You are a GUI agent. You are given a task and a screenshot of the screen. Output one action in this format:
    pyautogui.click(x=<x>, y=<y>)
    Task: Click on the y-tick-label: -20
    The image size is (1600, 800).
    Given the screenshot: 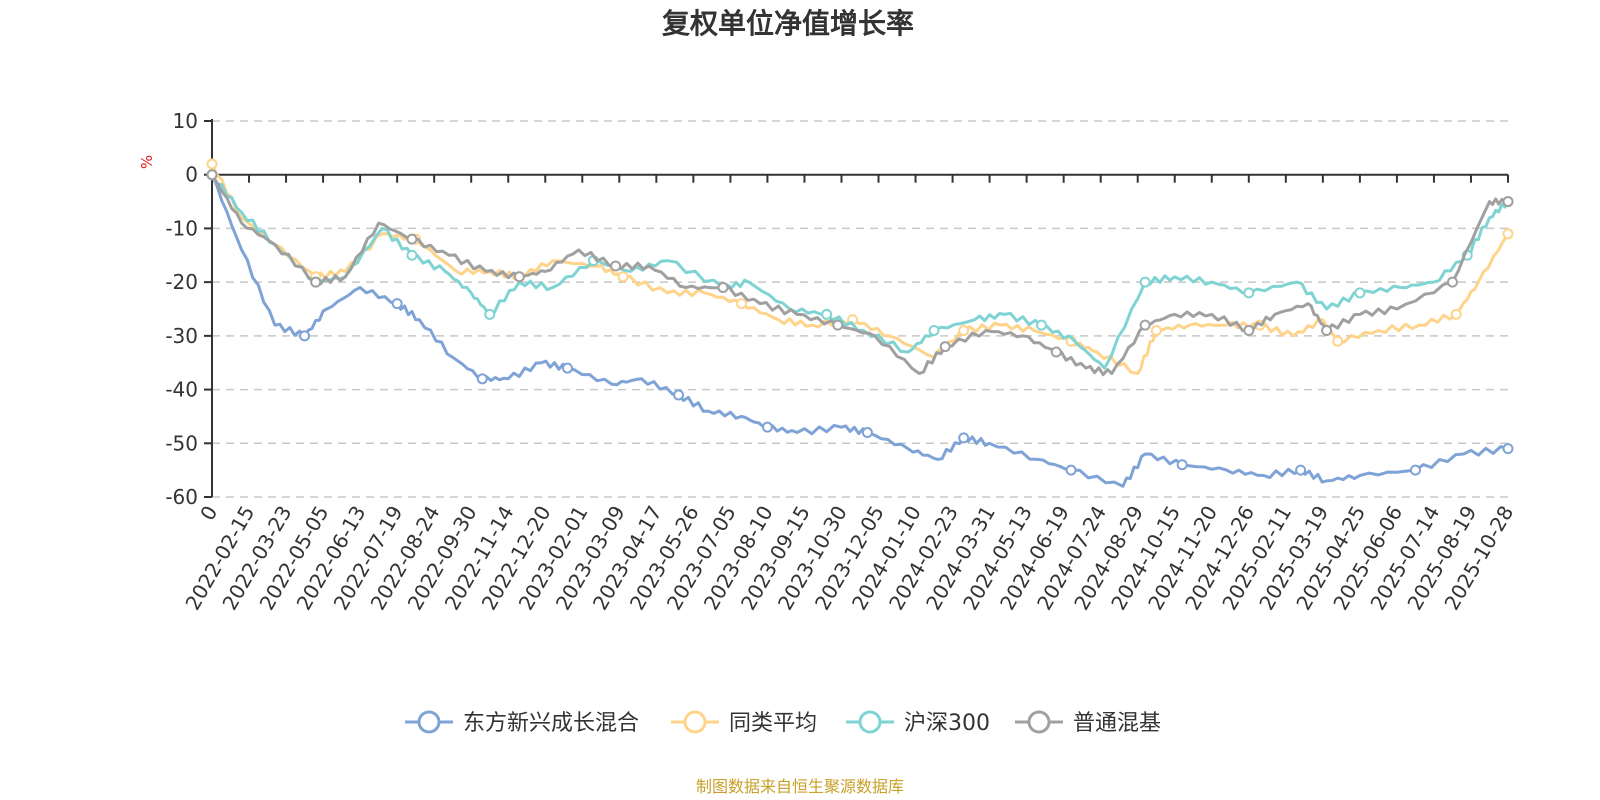 What is the action you would take?
    pyautogui.click(x=181, y=282)
    